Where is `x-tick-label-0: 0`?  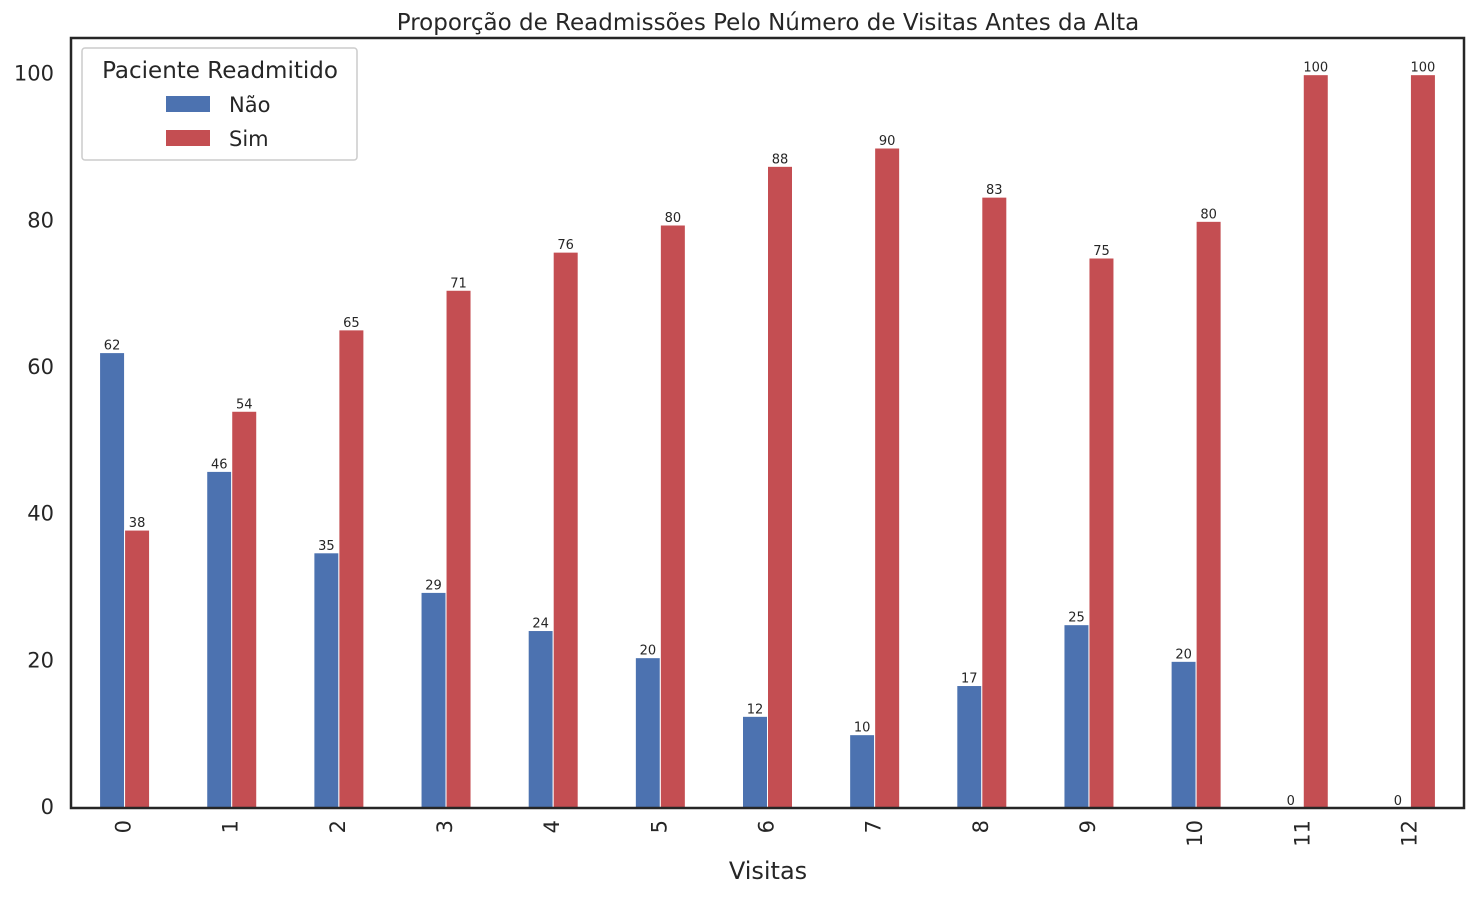
x-tick-label-0: 0 is located at coordinates (124, 826).